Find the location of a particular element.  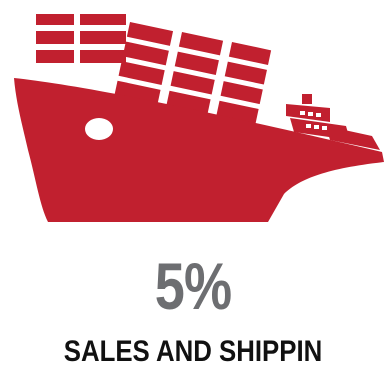

porthole is located at coordinates (99, 129).